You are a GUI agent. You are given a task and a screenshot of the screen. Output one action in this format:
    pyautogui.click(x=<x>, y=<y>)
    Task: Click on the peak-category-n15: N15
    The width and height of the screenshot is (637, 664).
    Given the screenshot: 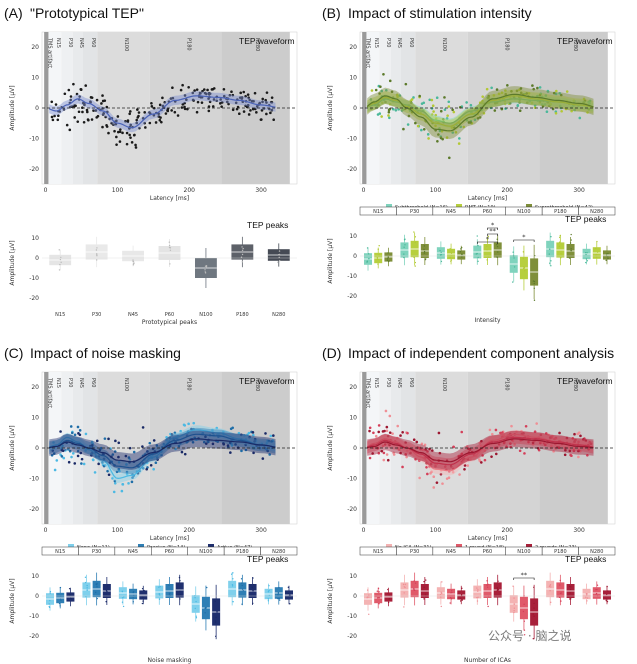 What is the action you would take?
    pyautogui.click(x=60, y=315)
    